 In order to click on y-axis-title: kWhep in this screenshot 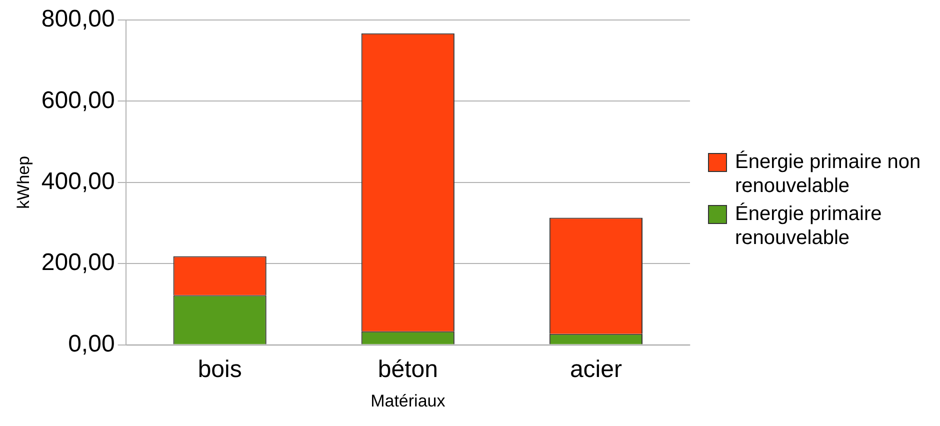, I will do `click(23, 182)`.